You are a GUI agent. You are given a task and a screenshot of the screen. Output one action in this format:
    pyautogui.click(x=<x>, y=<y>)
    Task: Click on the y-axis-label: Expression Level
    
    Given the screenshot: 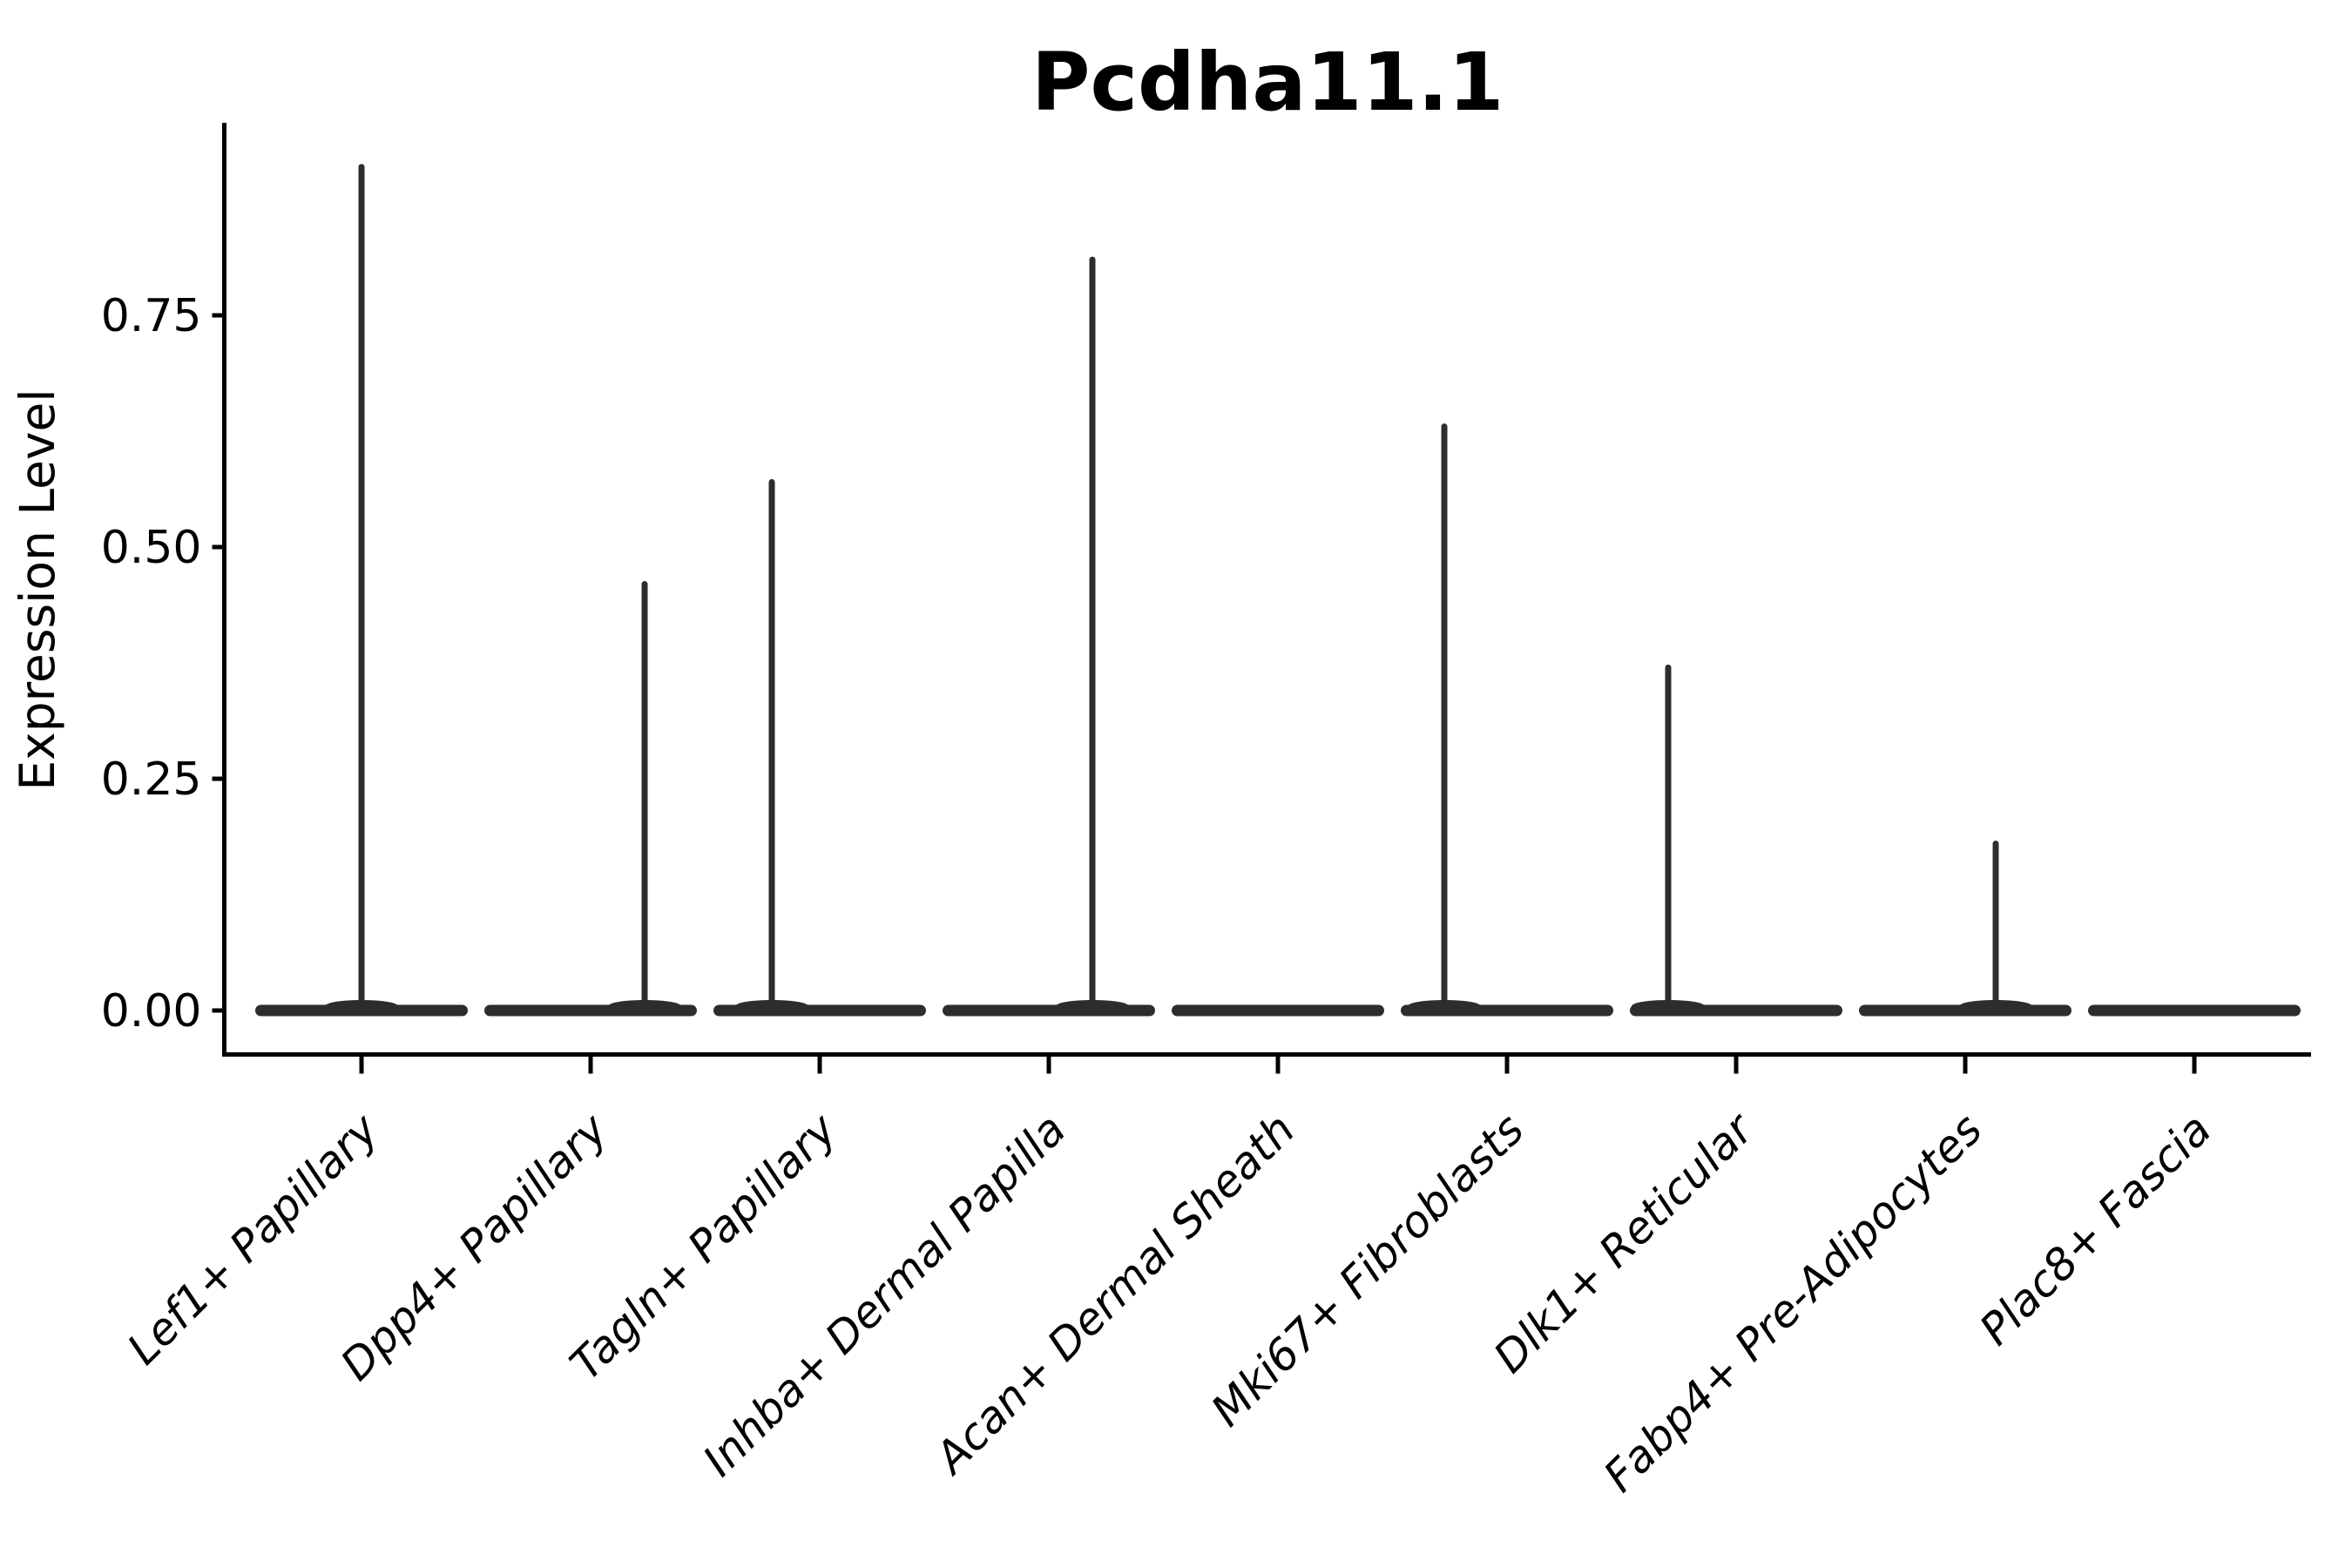 What is the action you would take?
    pyautogui.click(x=37, y=589)
    